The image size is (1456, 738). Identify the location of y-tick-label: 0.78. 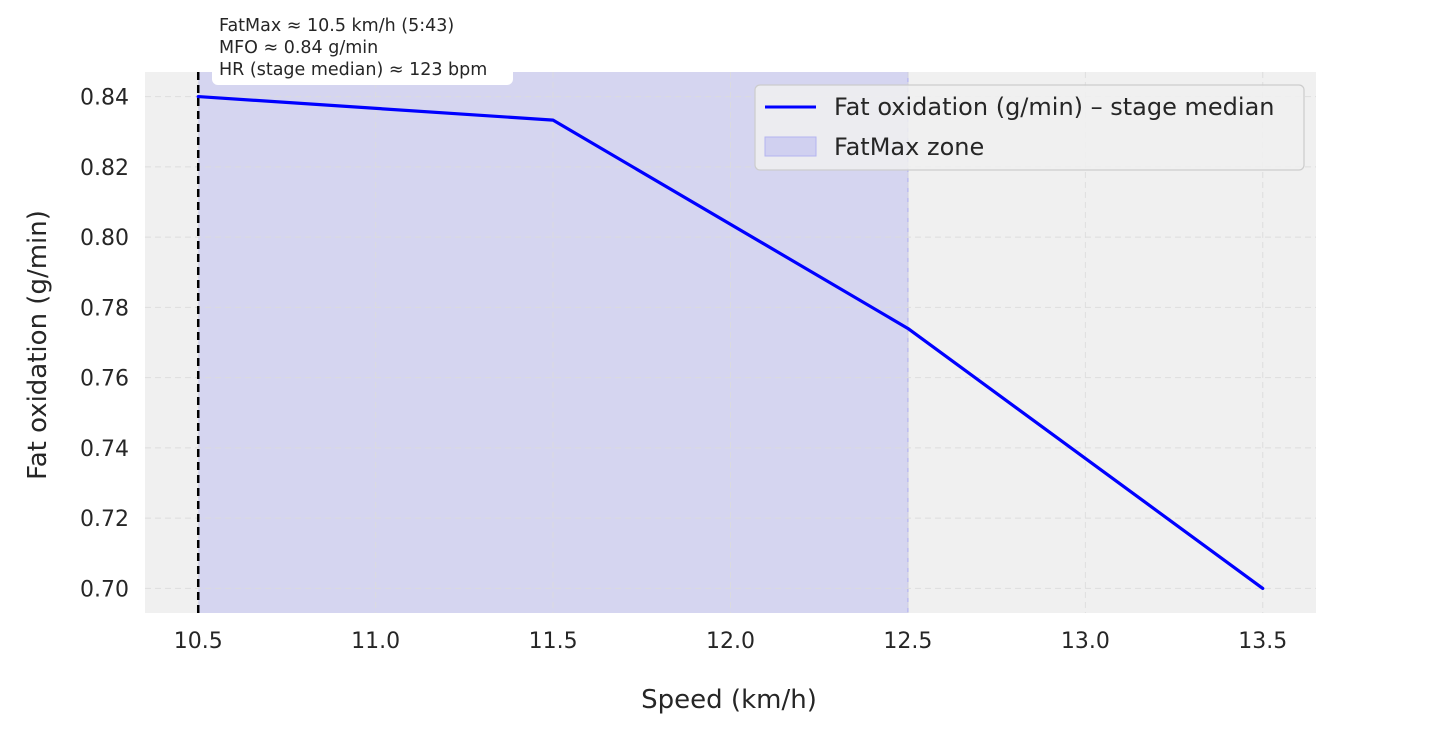
(104, 308).